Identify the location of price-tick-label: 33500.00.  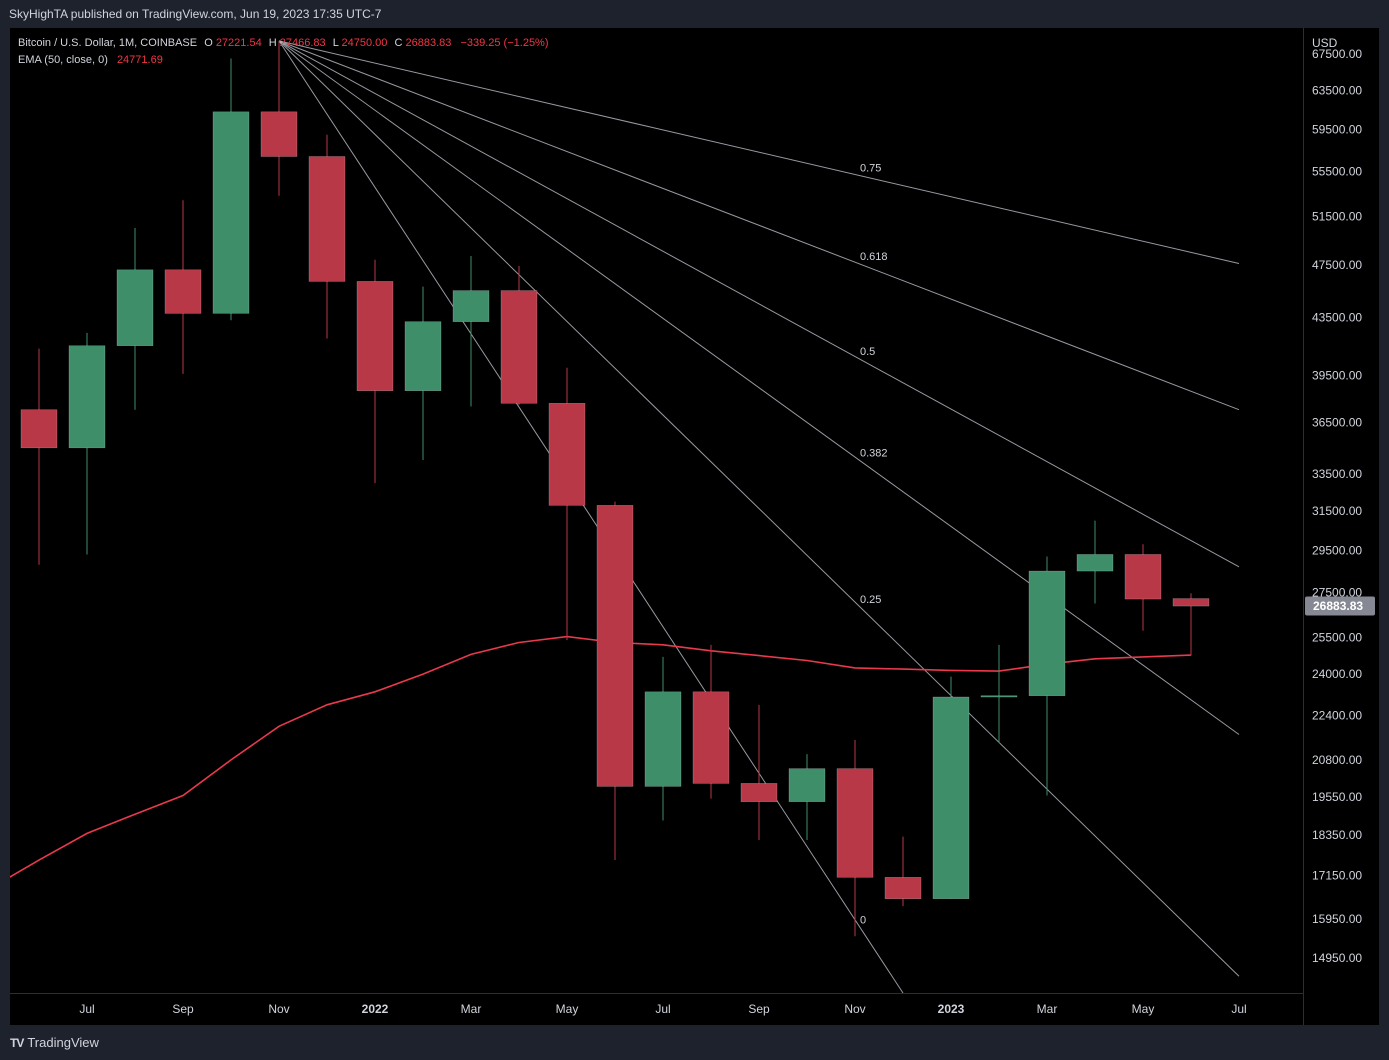
(1337, 474).